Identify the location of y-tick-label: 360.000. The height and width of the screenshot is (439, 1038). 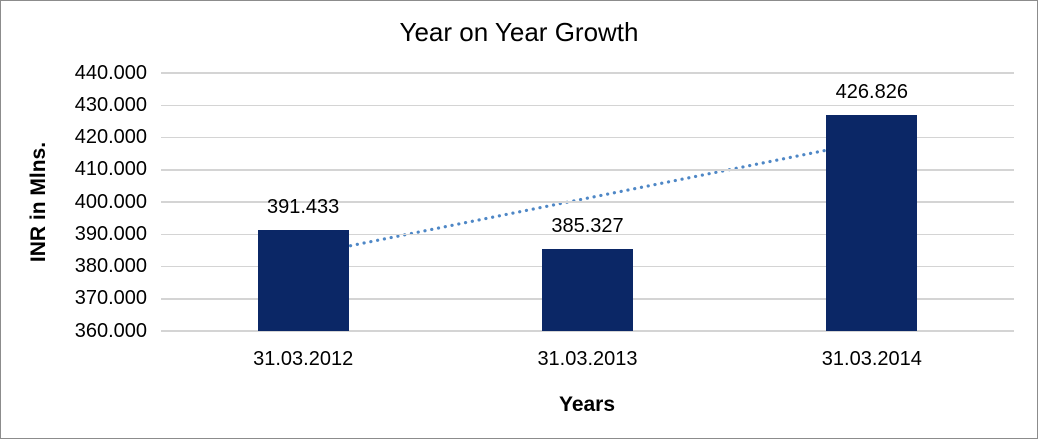
(110, 330).